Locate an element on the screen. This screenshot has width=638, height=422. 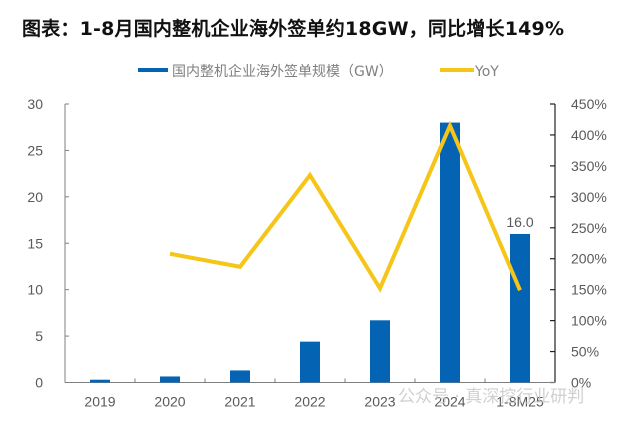
legend-swatch-bar is located at coordinates (153, 70).